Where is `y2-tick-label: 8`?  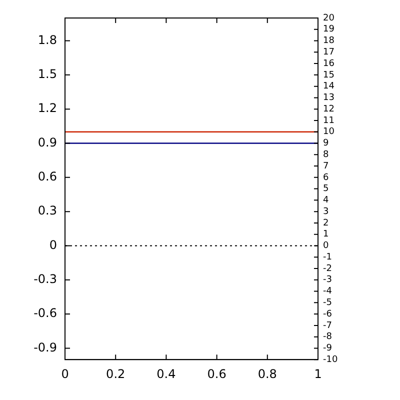
y2-tick-label: 8 is located at coordinates (326, 155).